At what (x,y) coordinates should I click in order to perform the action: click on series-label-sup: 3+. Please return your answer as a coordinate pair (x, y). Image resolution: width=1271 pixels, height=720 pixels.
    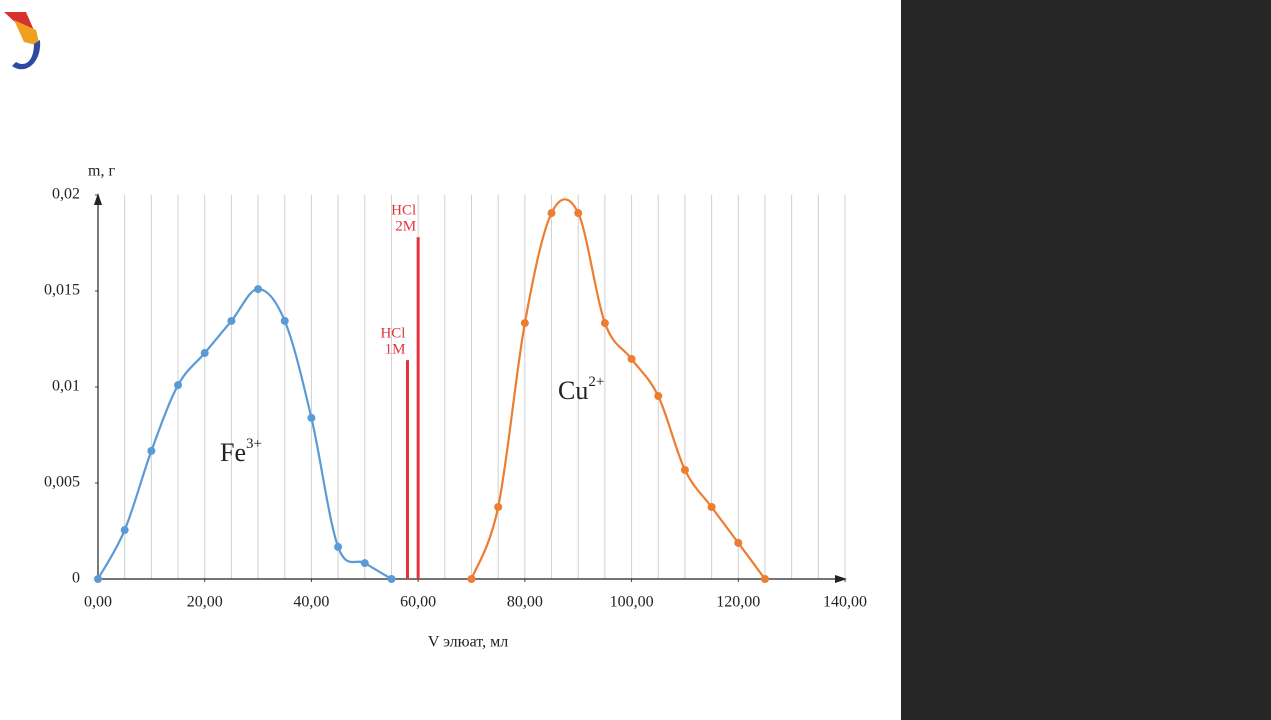
    Looking at the image, I should click on (254, 444).